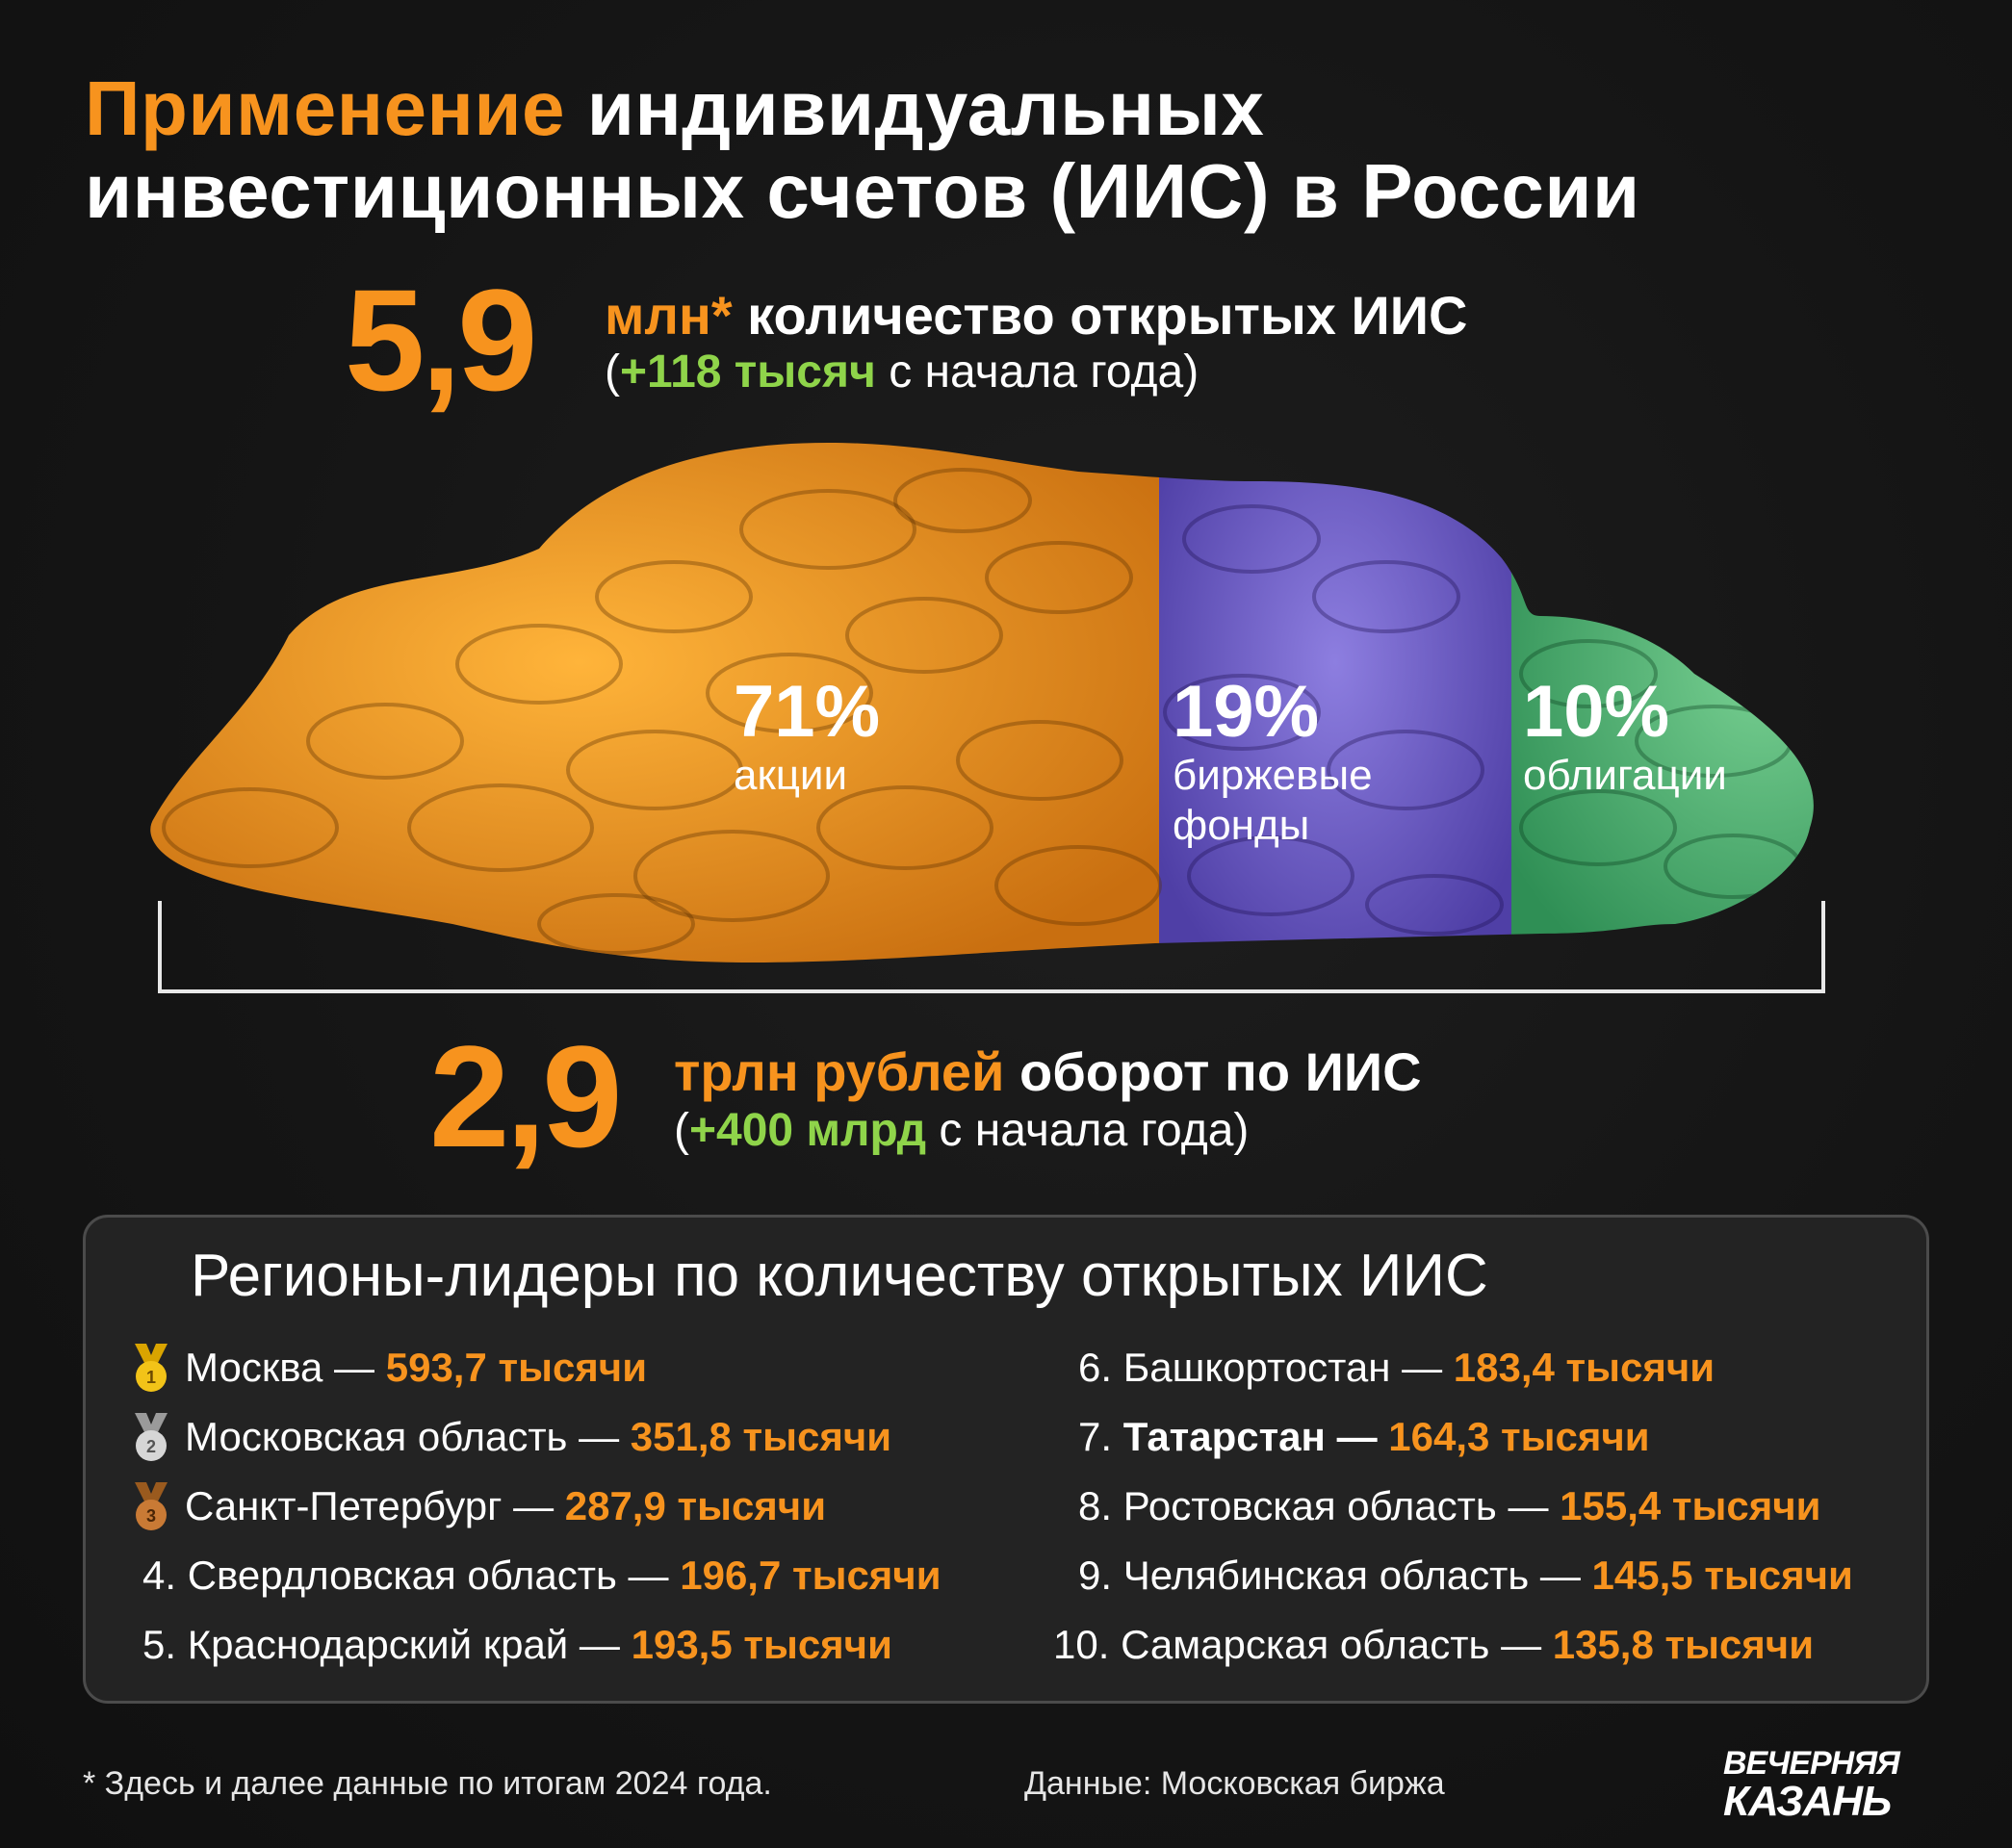  I want to click on list-item-region-1: Москва — 593,7 тысячи, so click(417, 1367).